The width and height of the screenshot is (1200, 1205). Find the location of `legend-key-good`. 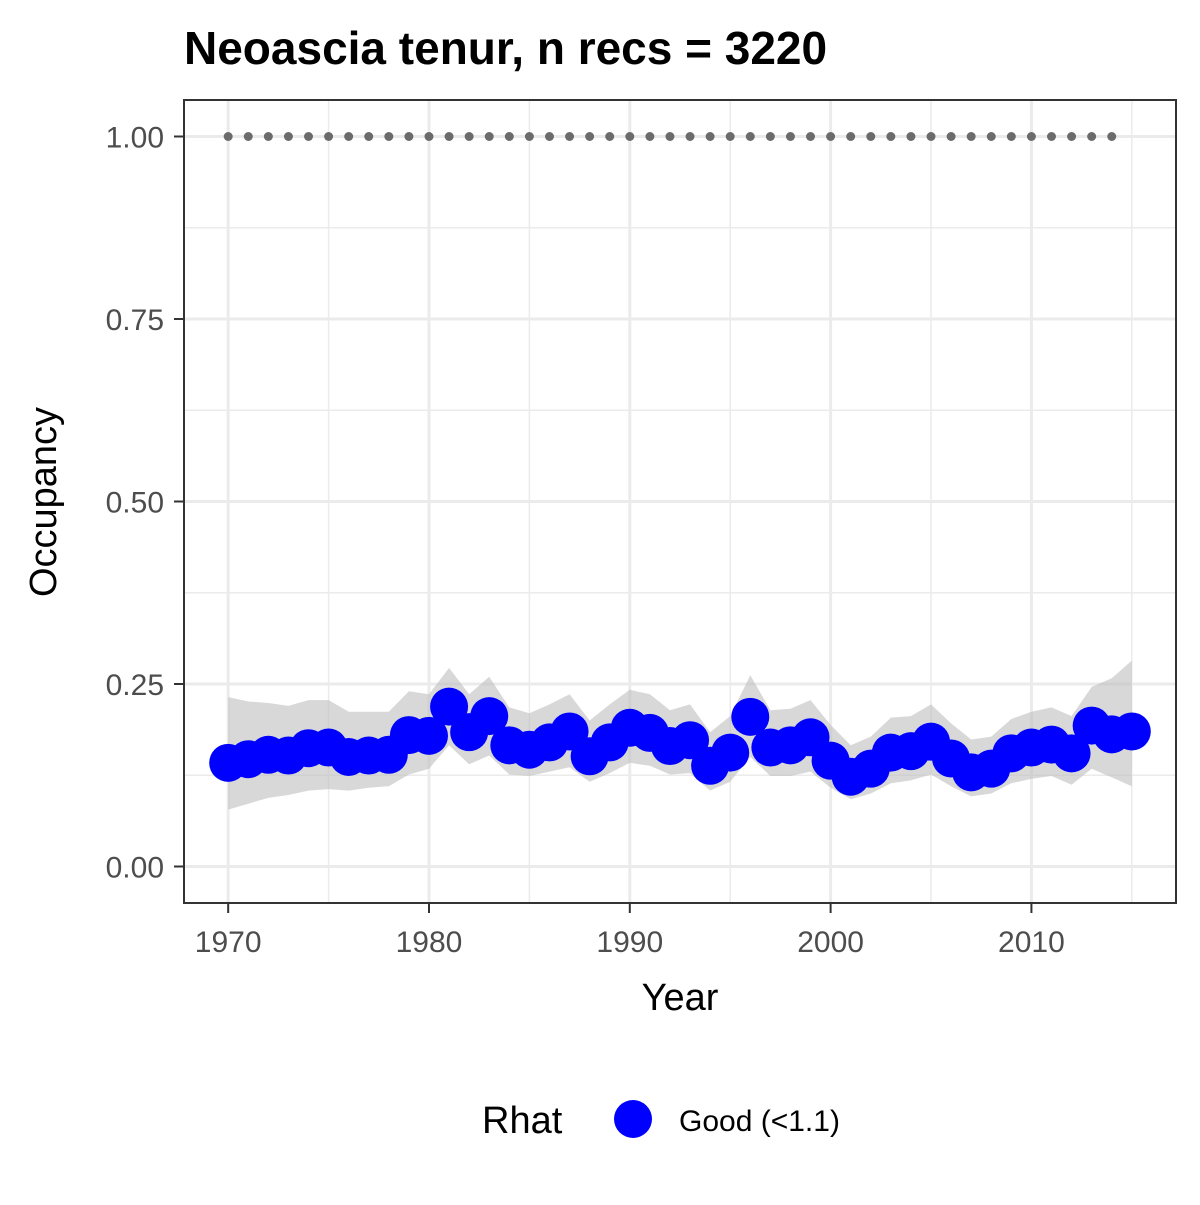

legend-key-good is located at coordinates (633, 1119).